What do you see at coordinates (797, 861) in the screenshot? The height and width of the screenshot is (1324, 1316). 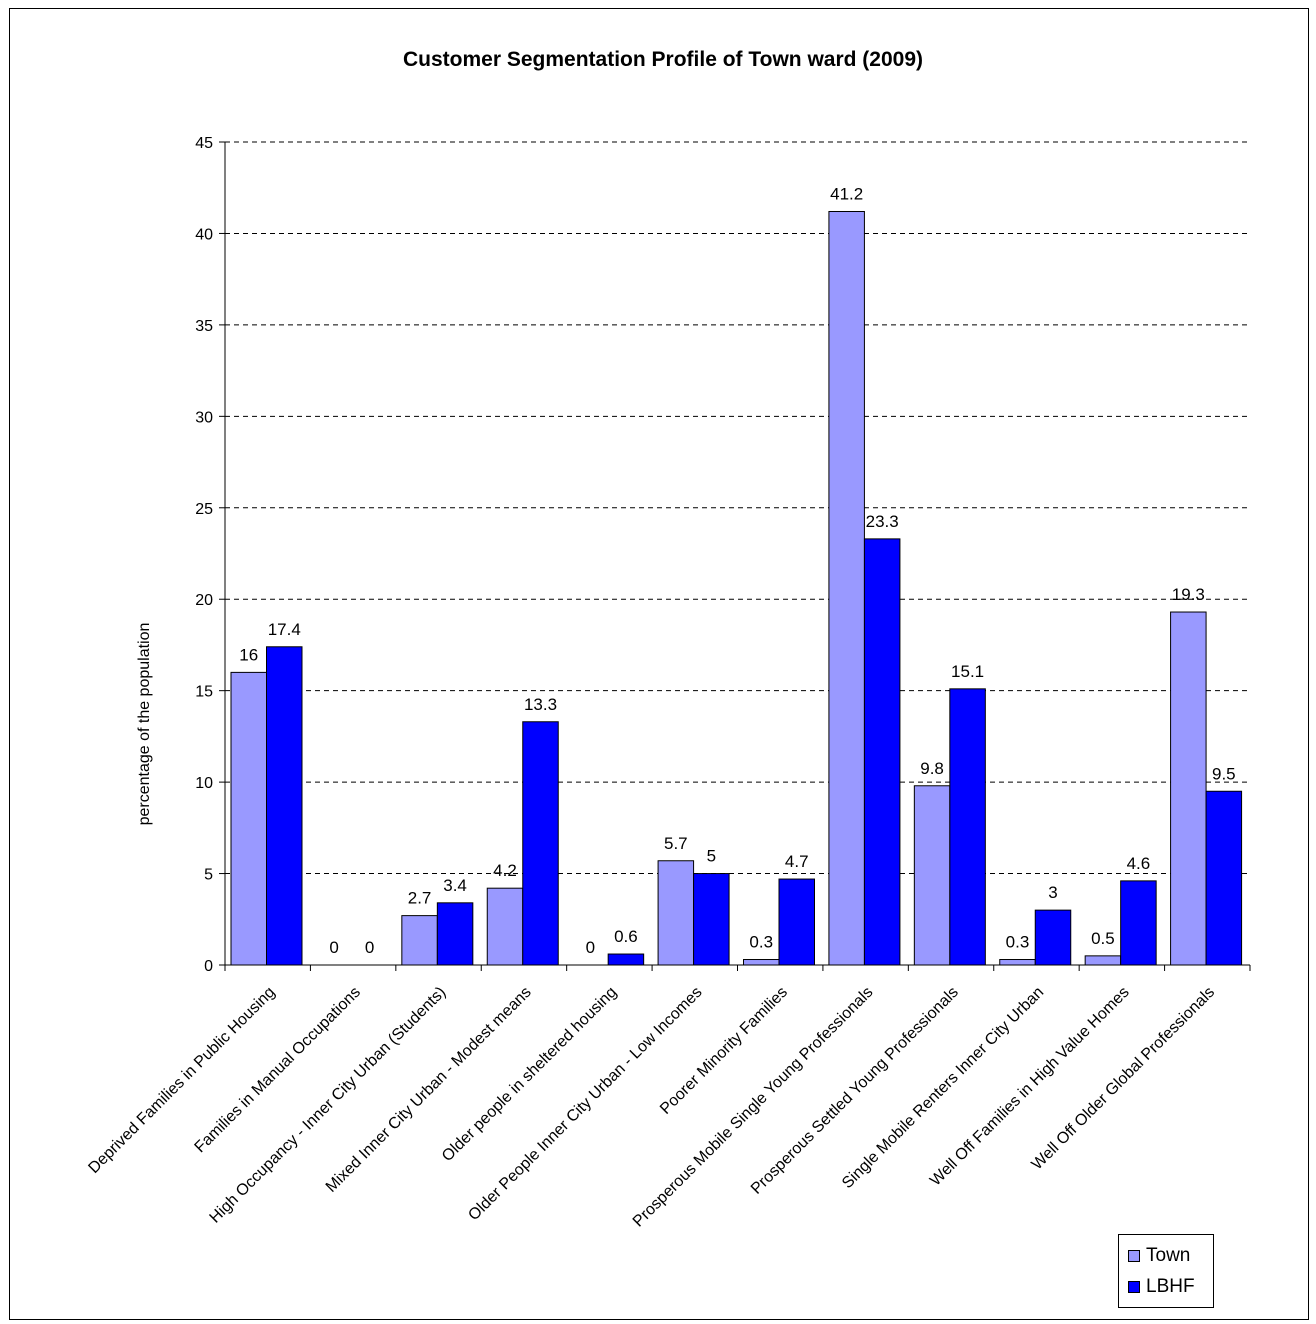 I see `data-label-lbhf-6: 4.7` at bounding box center [797, 861].